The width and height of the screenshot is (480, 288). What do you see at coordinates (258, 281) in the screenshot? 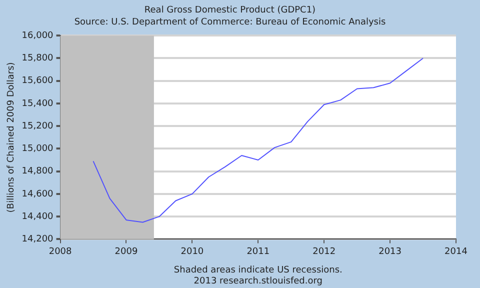
I see `text: 2013 research.stlouisfed.org` at bounding box center [258, 281].